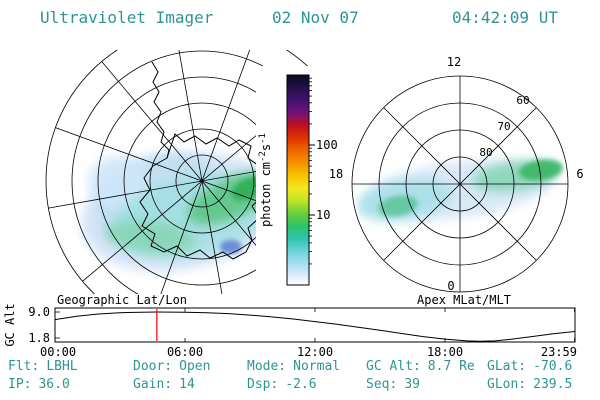 The image size is (600, 400). I want to click on mlt-spoke, so click(460, 184).